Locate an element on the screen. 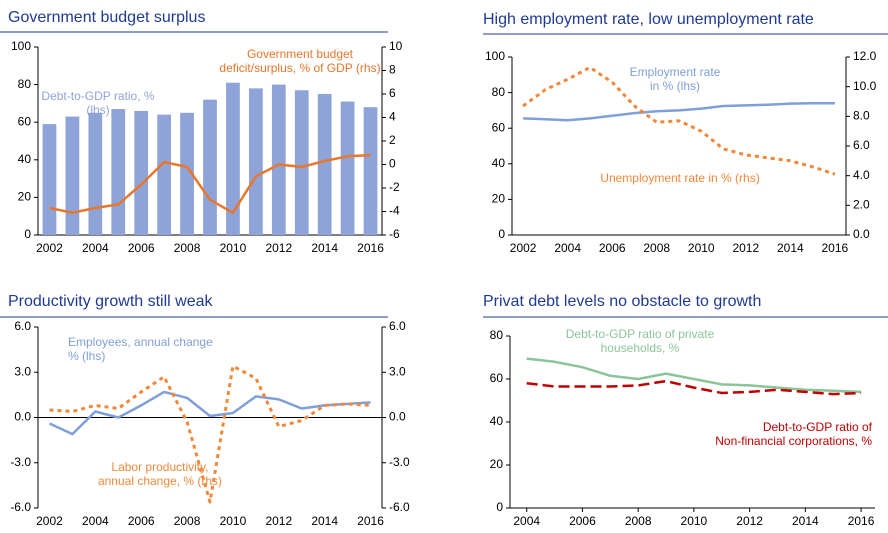 This screenshot has width=888, height=533. series-label-line: annual change, % (rhs) is located at coordinates (160, 481).